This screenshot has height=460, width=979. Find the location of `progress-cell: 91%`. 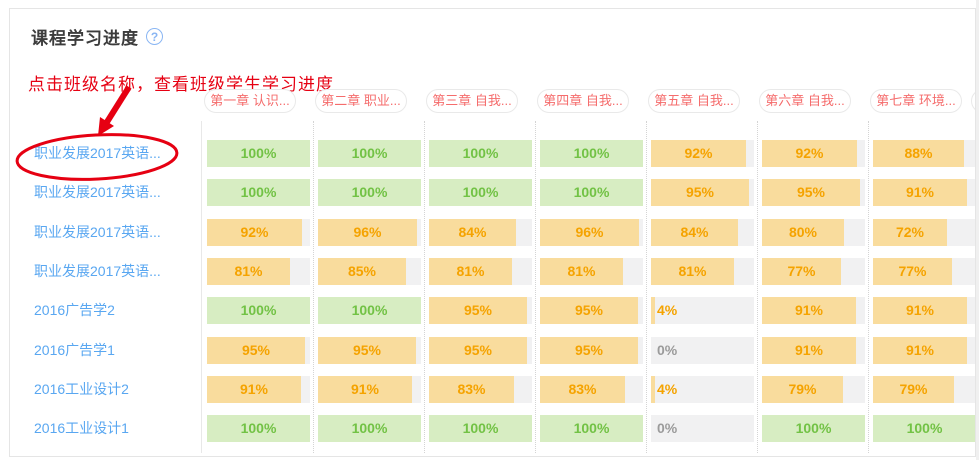

progress-cell: 91% is located at coordinates (924, 192).